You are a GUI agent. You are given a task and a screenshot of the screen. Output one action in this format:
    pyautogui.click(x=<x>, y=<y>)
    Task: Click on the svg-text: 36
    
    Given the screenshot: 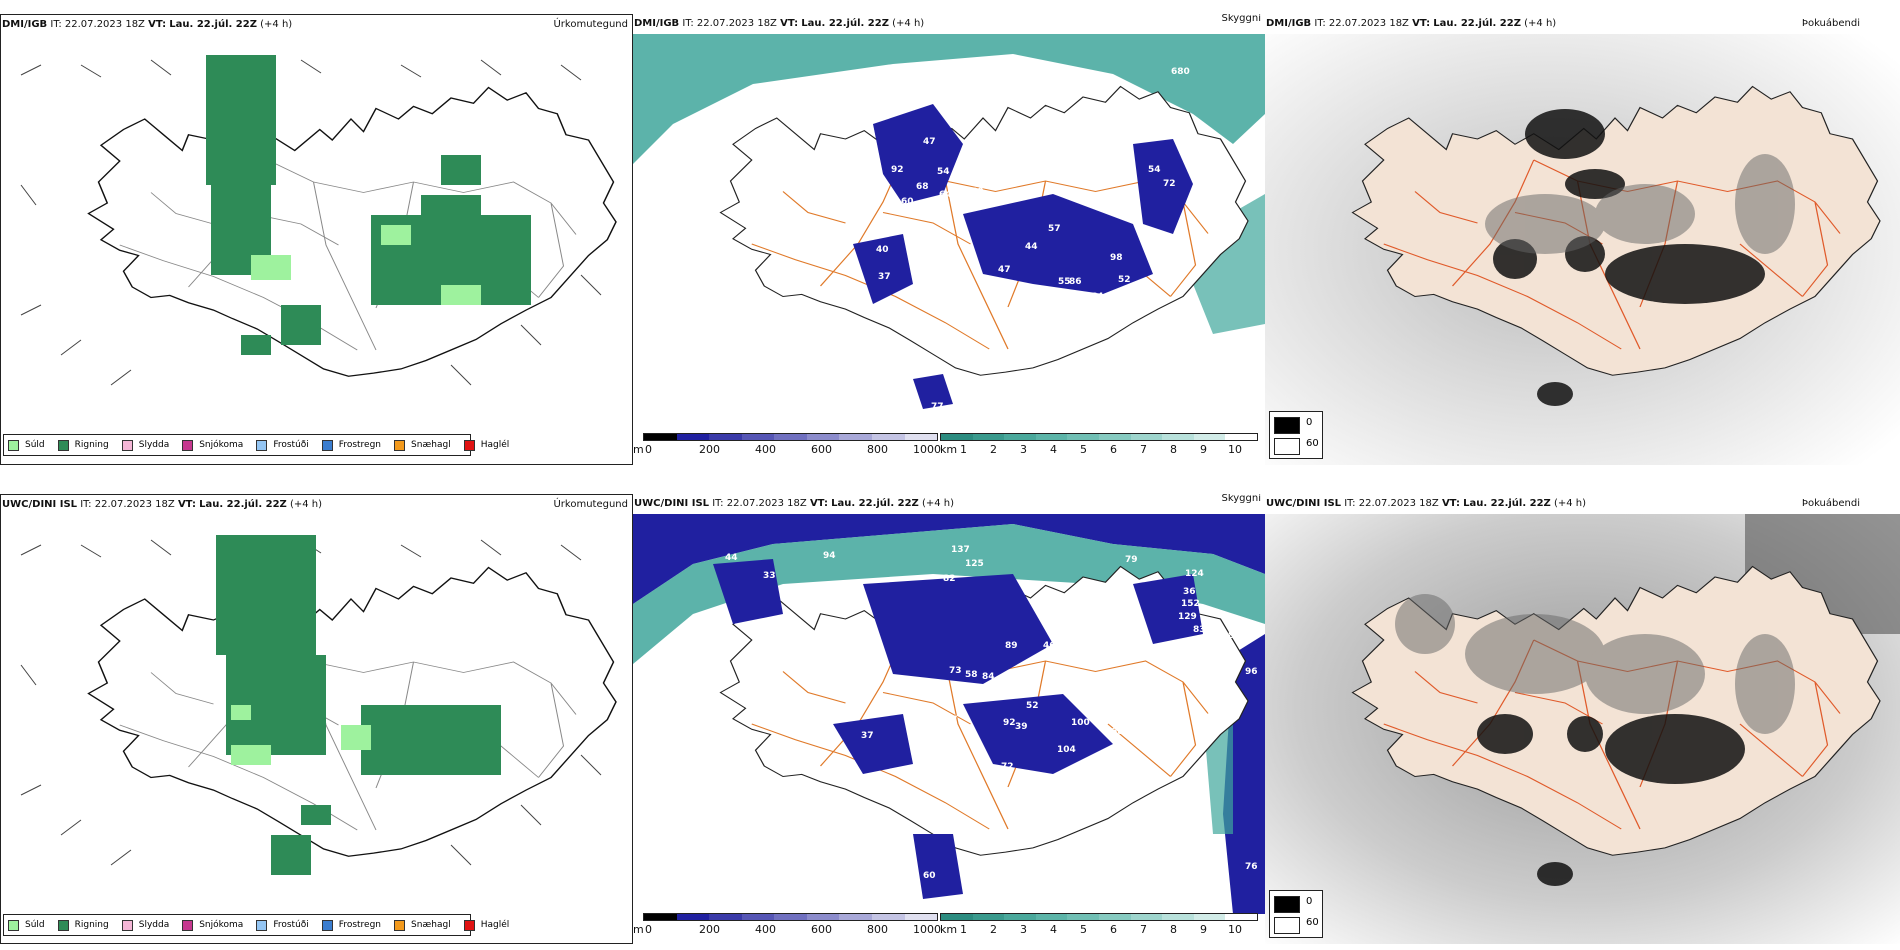 What is the action you would take?
    pyautogui.click(x=1189, y=592)
    